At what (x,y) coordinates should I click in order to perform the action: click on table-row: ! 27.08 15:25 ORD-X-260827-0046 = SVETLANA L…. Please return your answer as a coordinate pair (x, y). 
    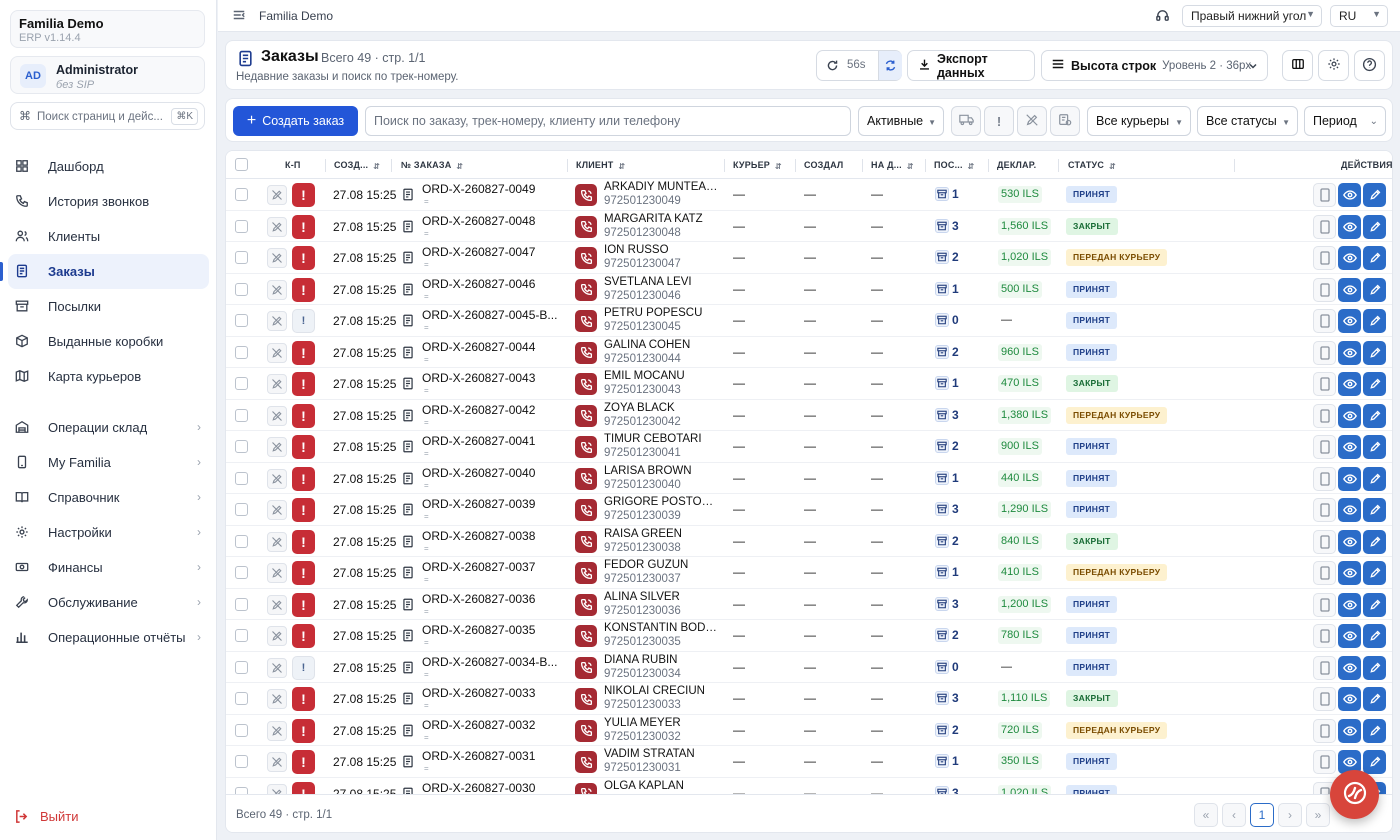
    Looking at the image, I should click on (809, 289).